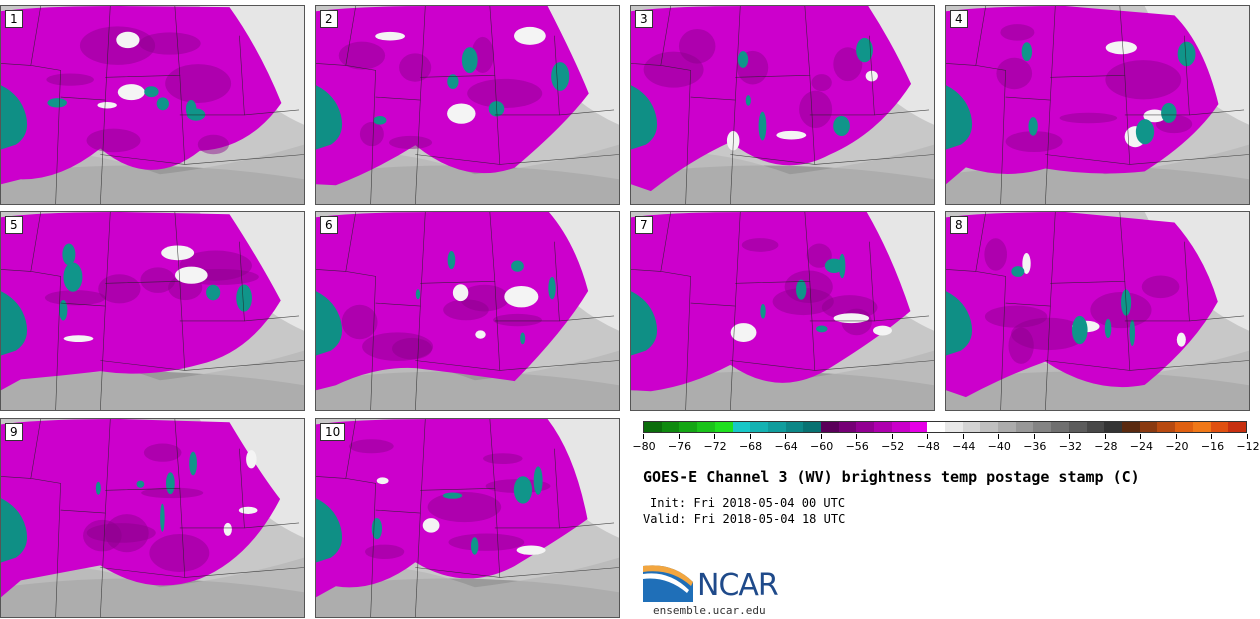  What do you see at coordinates (959, 19) in the screenshot?
I see `panel-number: 4` at bounding box center [959, 19].